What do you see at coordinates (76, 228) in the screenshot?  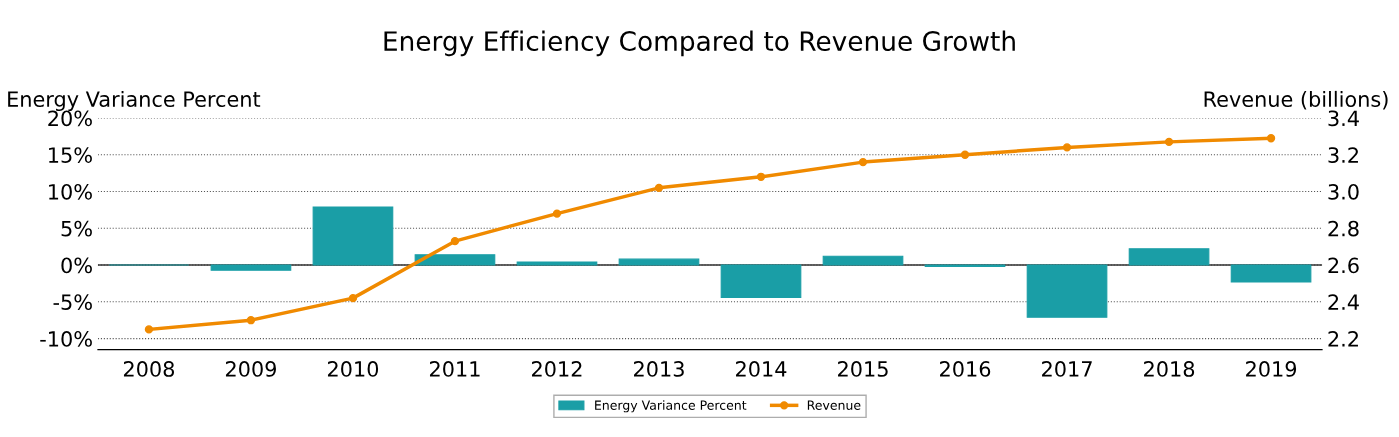 I see `y-tick-label: 5%` at bounding box center [76, 228].